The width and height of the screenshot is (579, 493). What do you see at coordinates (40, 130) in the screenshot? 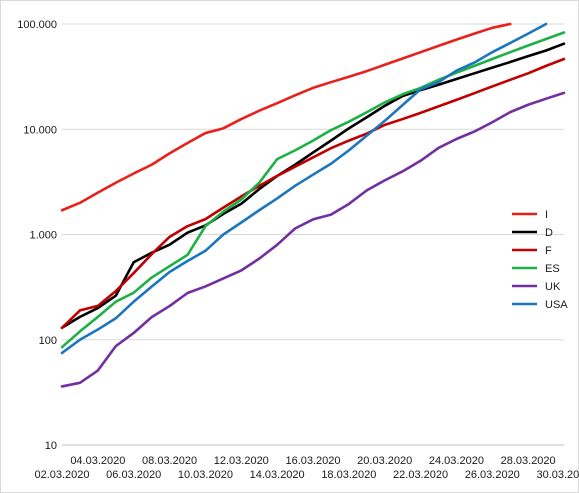
I see `y-tick-label: 10.000` at bounding box center [40, 130].